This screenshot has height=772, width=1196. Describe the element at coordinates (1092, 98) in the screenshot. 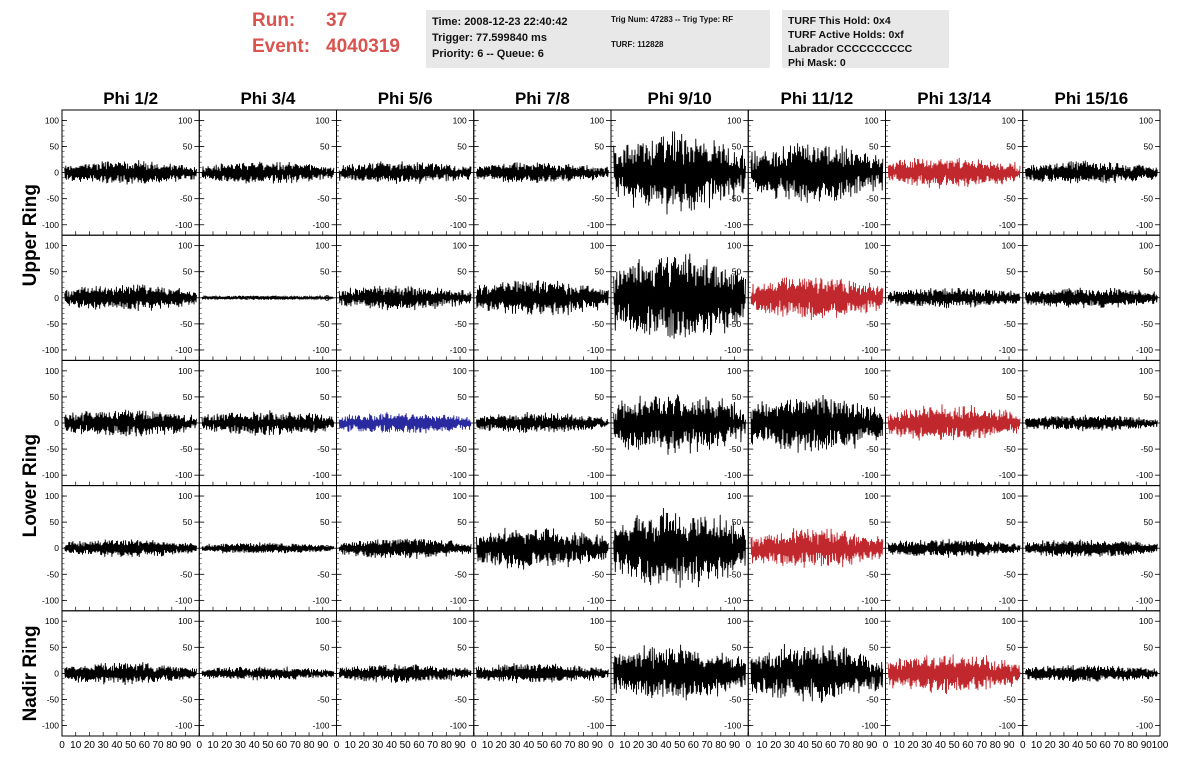

I see `column-header: Phi 15/16` at that location.